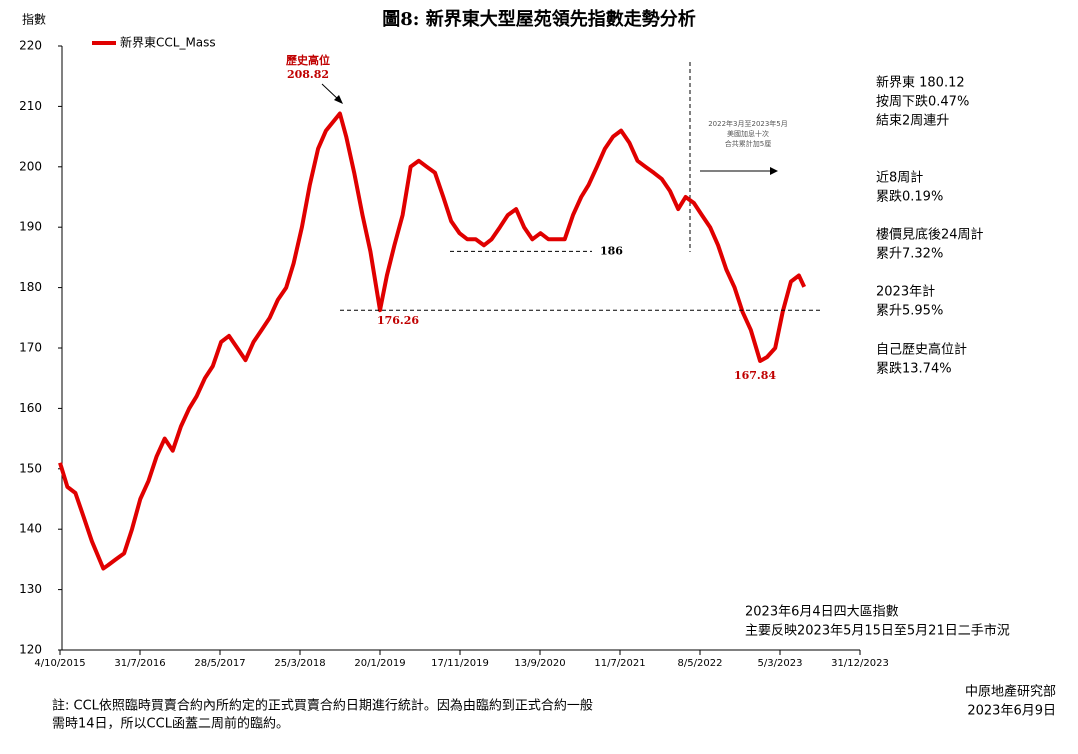  I want to click on side-note: 自己歷史高位計, so click(921, 350).